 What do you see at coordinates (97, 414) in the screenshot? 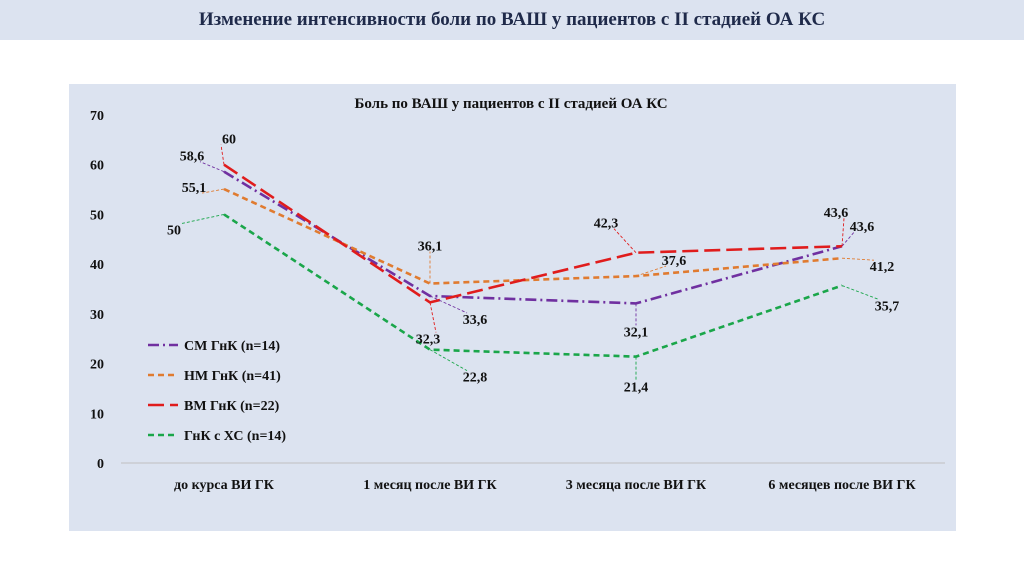
I see `y-tick-label: 10` at bounding box center [97, 414].